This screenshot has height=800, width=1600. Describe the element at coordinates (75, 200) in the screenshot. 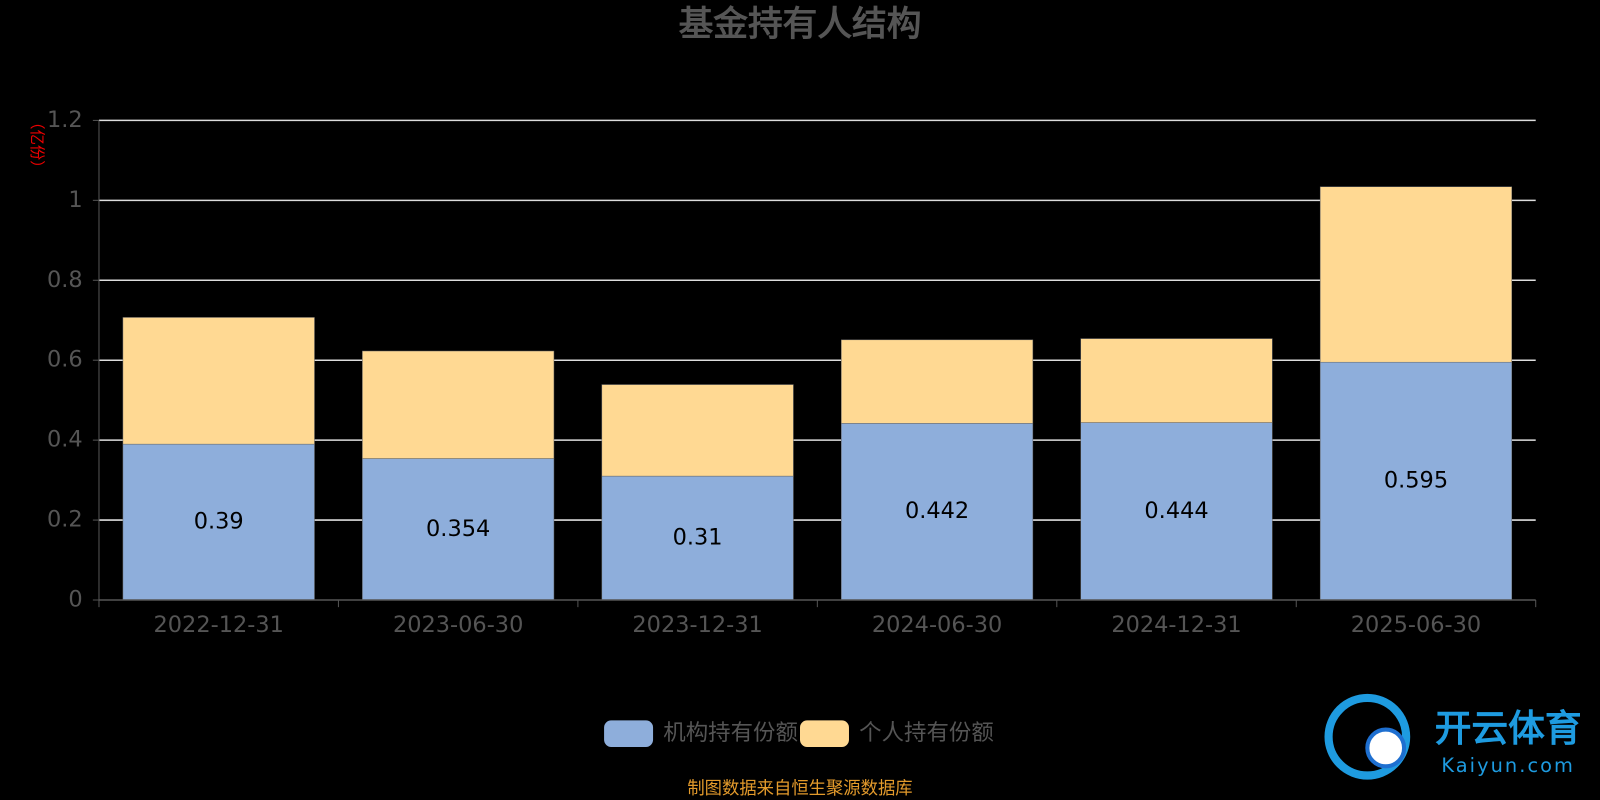

I see `y-tick-label: 1` at that location.